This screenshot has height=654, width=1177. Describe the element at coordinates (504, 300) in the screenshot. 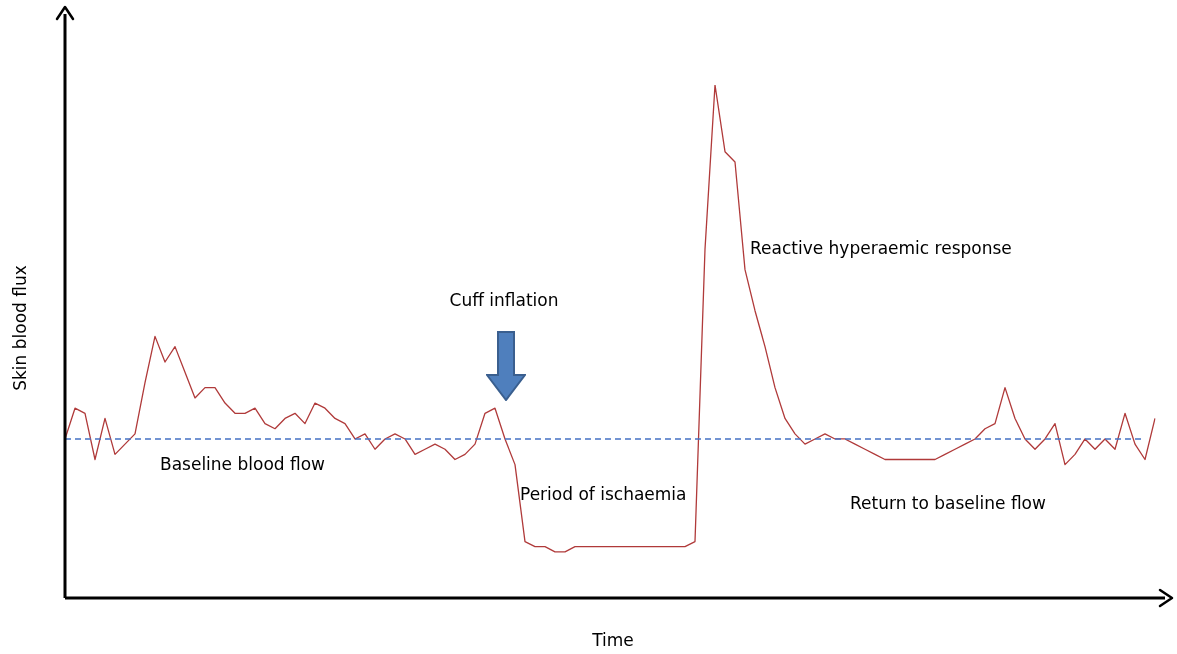

I see `annotation: Cuff inflation` at that location.